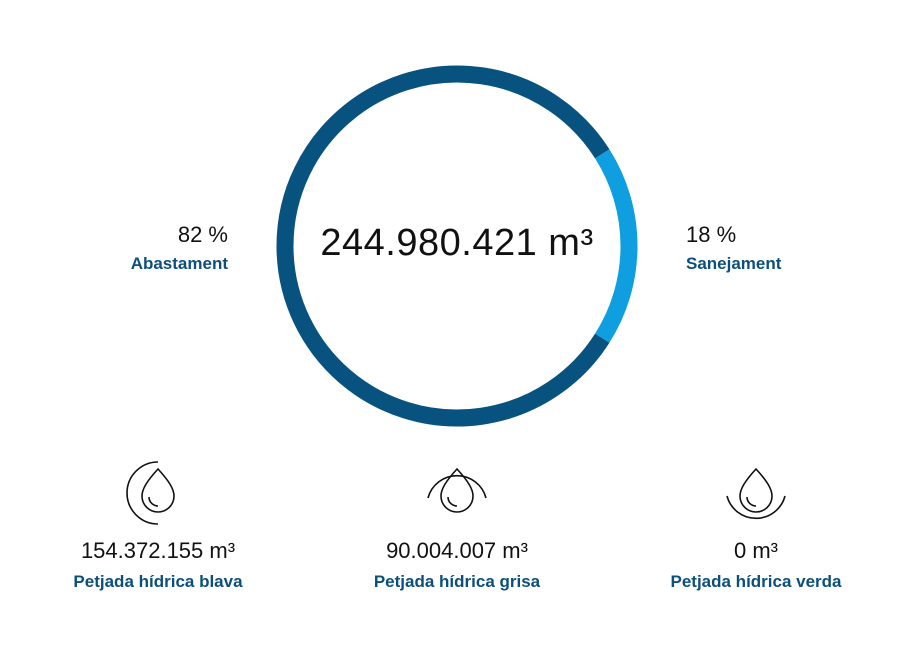 This screenshot has height=663, width=915. Describe the element at coordinates (158, 581) in the screenshot. I see `footprint-blue-label: Petjada hídrica blava` at that location.